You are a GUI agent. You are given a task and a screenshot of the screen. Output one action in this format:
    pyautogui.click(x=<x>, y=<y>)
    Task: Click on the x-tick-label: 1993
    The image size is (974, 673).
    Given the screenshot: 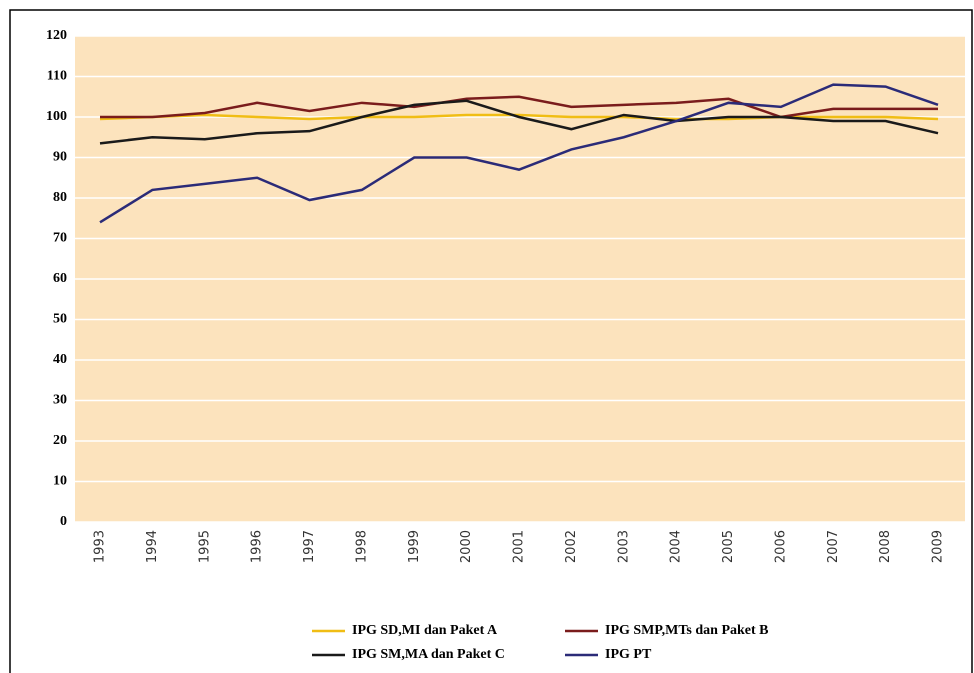 What is the action you would take?
    pyautogui.click(x=100, y=546)
    